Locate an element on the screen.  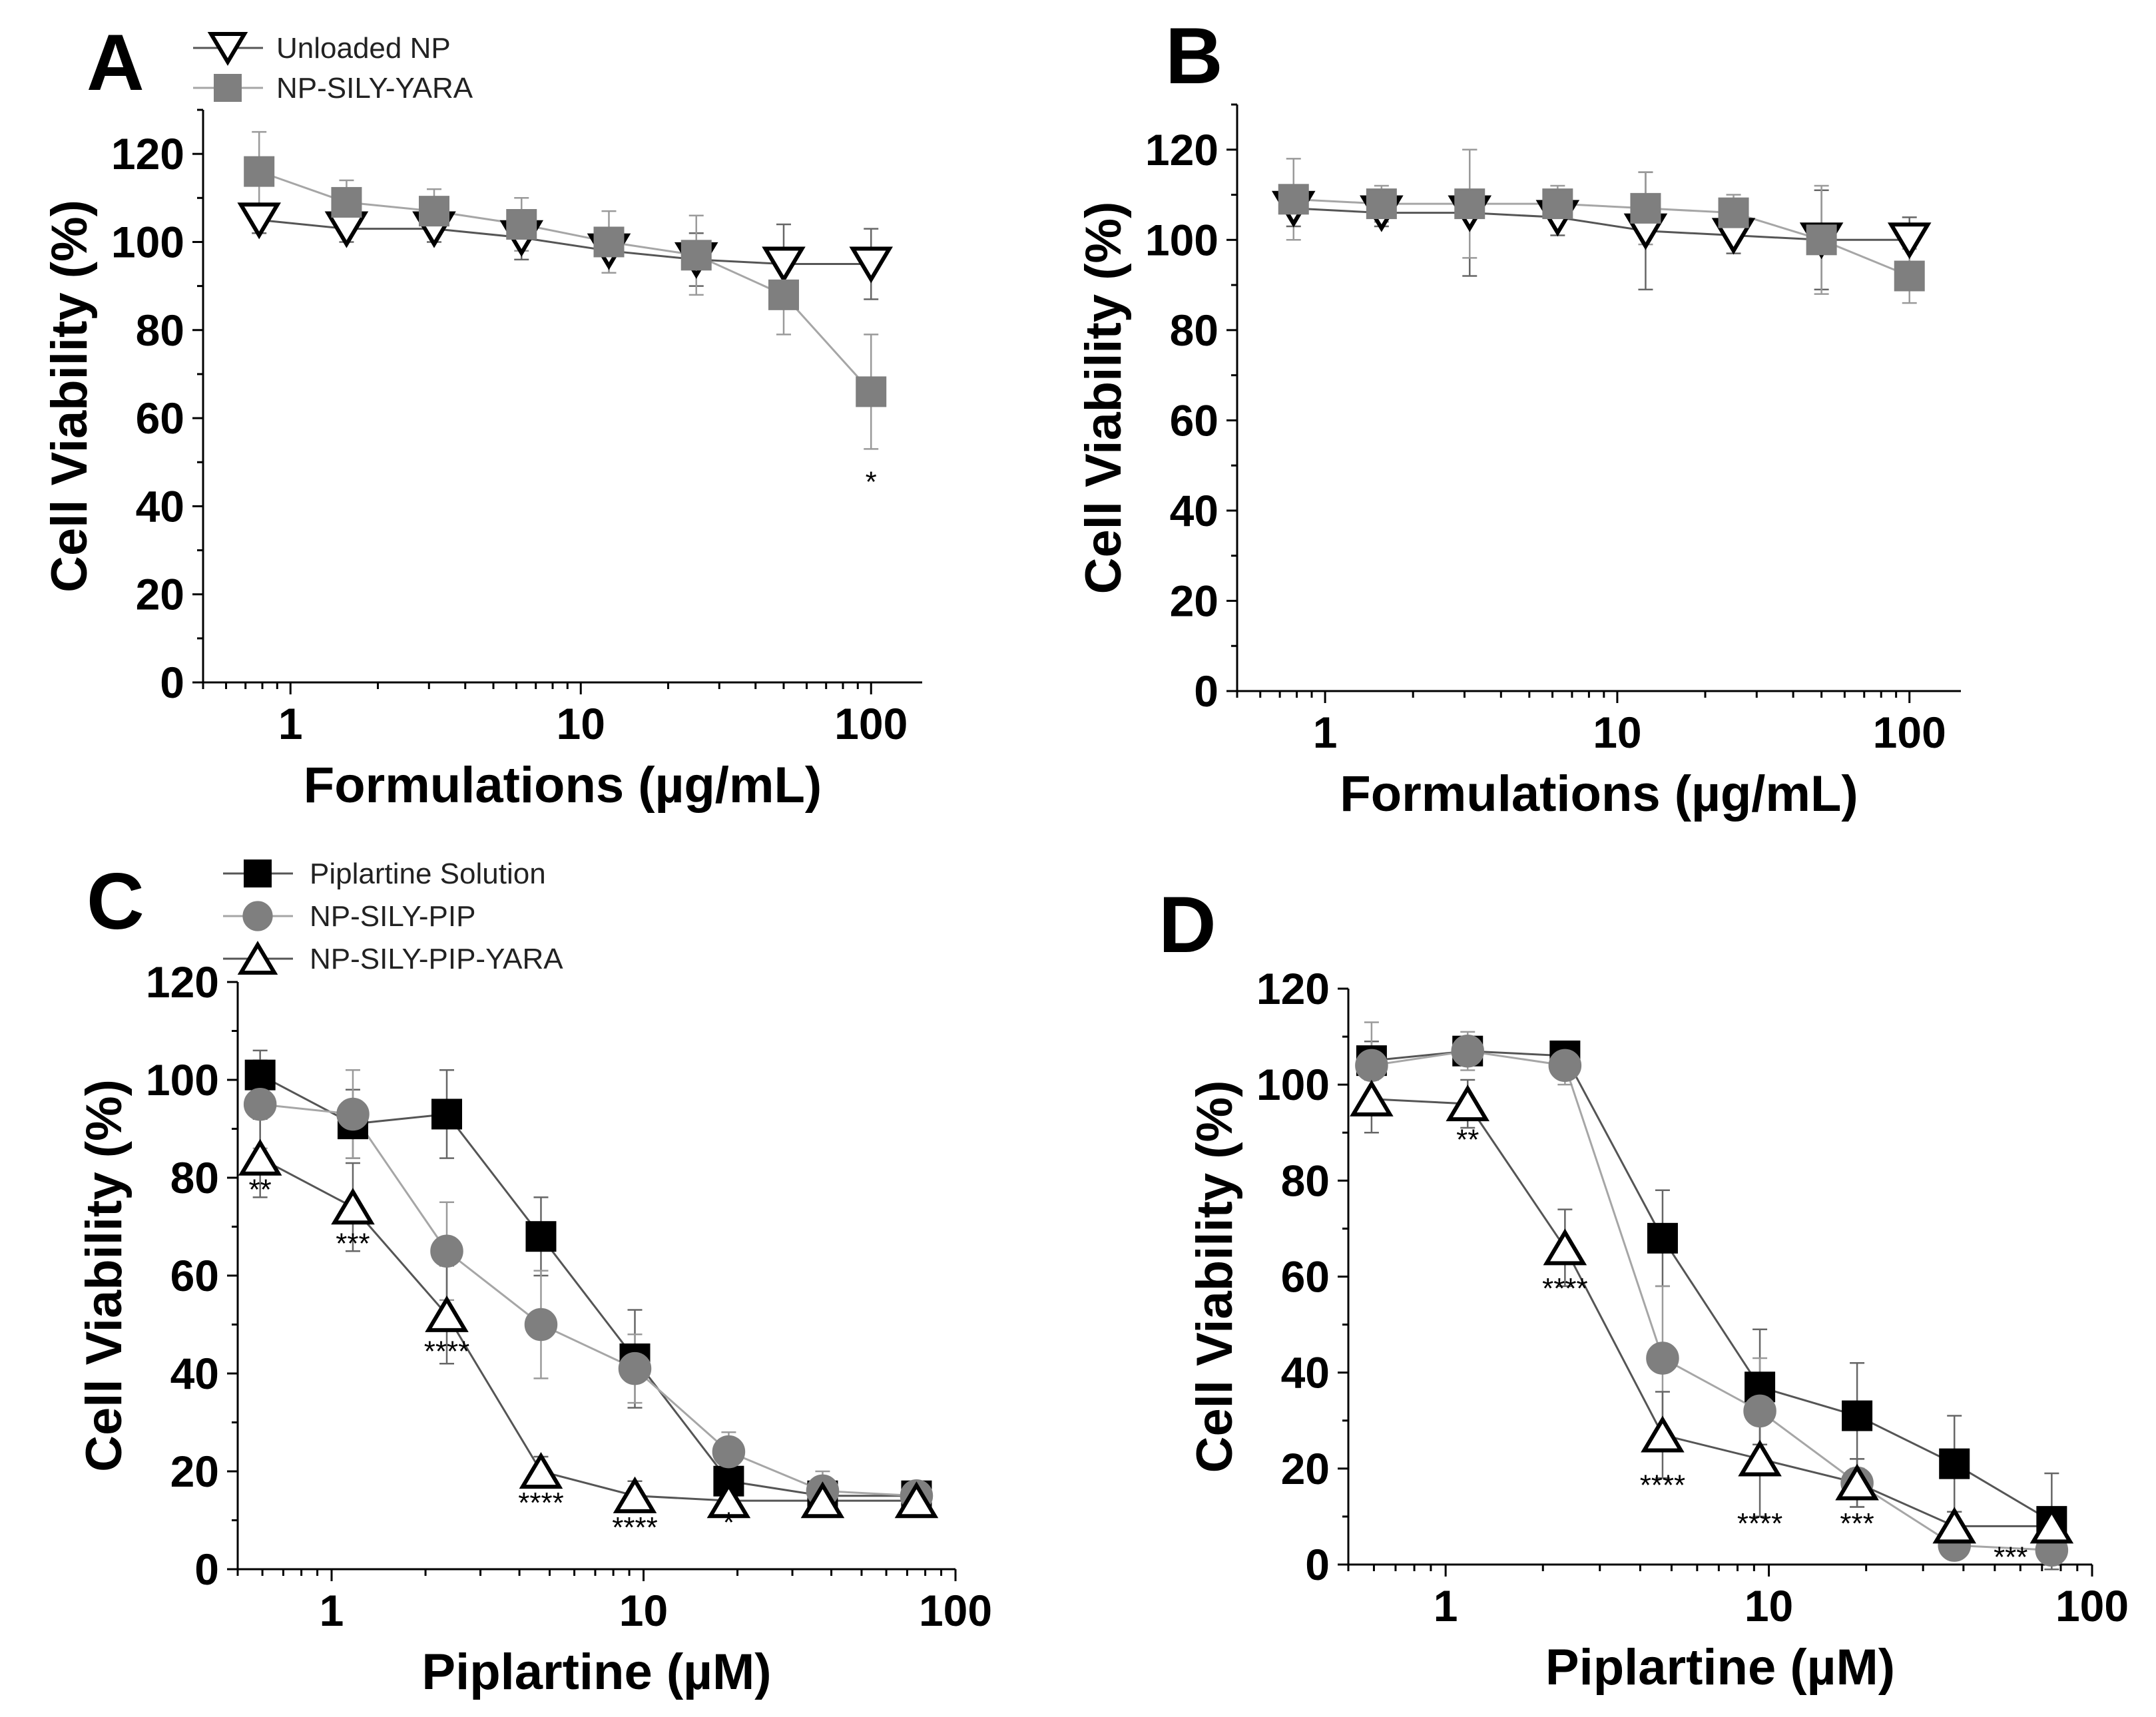
significance-label: *** is located at coordinates (2010, 1558).